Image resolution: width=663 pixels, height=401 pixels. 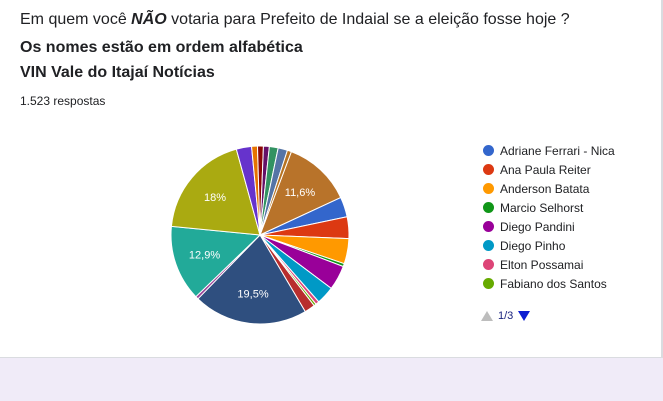 I want to click on legend-item: Adriane Ferrari - Nica, so click(x=549, y=150).